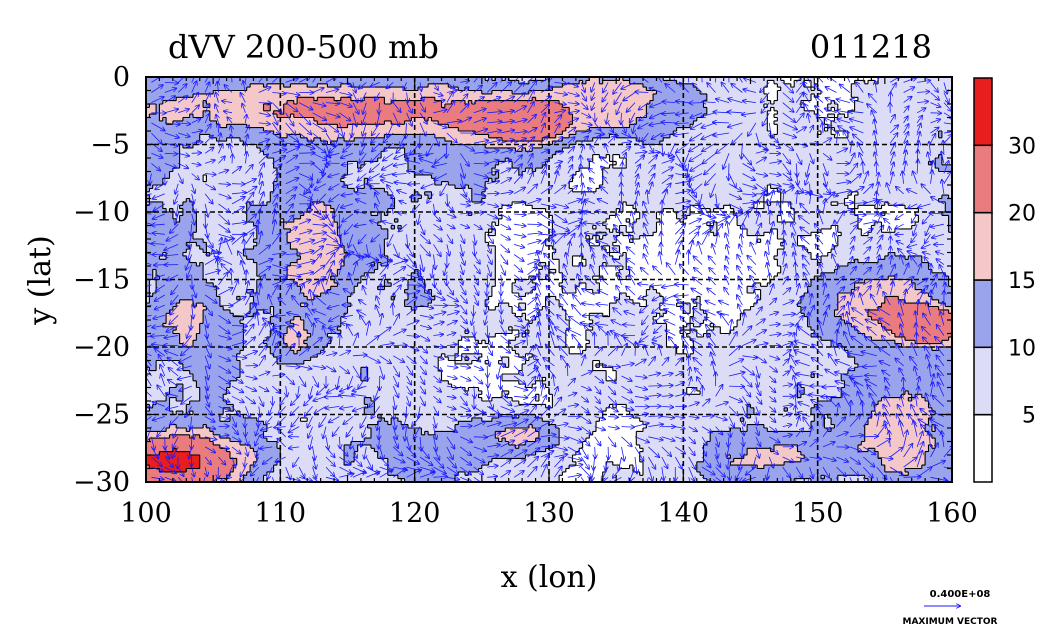 The height and width of the screenshot is (631, 1056). I want to click on y-tick-label: −5, so click(110, 145).